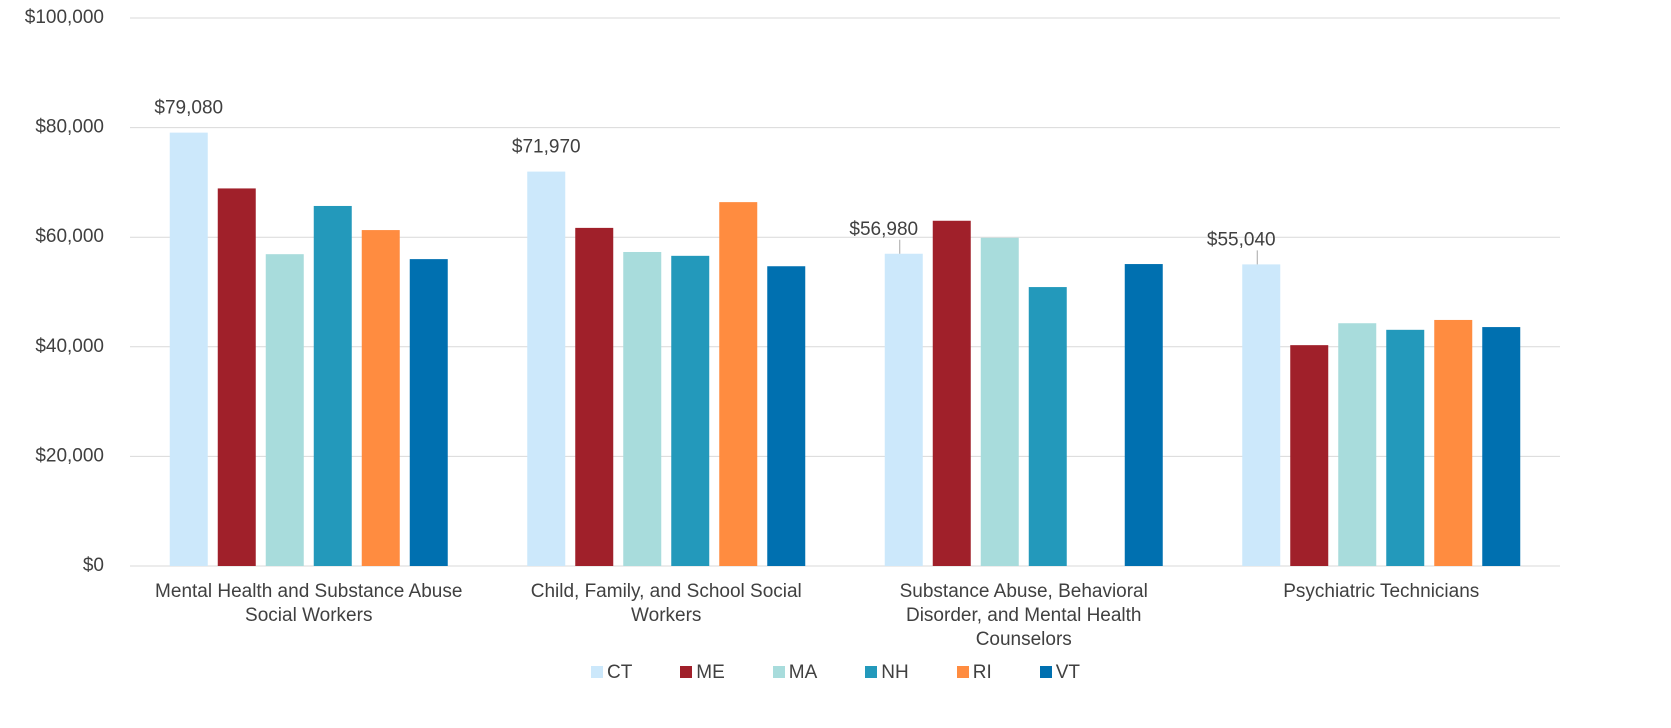 This screenshot has width=1671, height=728. Describe the element at coordinates (69, 346) in the screenshot. I see `y-tick-label: $40,000` at that location.